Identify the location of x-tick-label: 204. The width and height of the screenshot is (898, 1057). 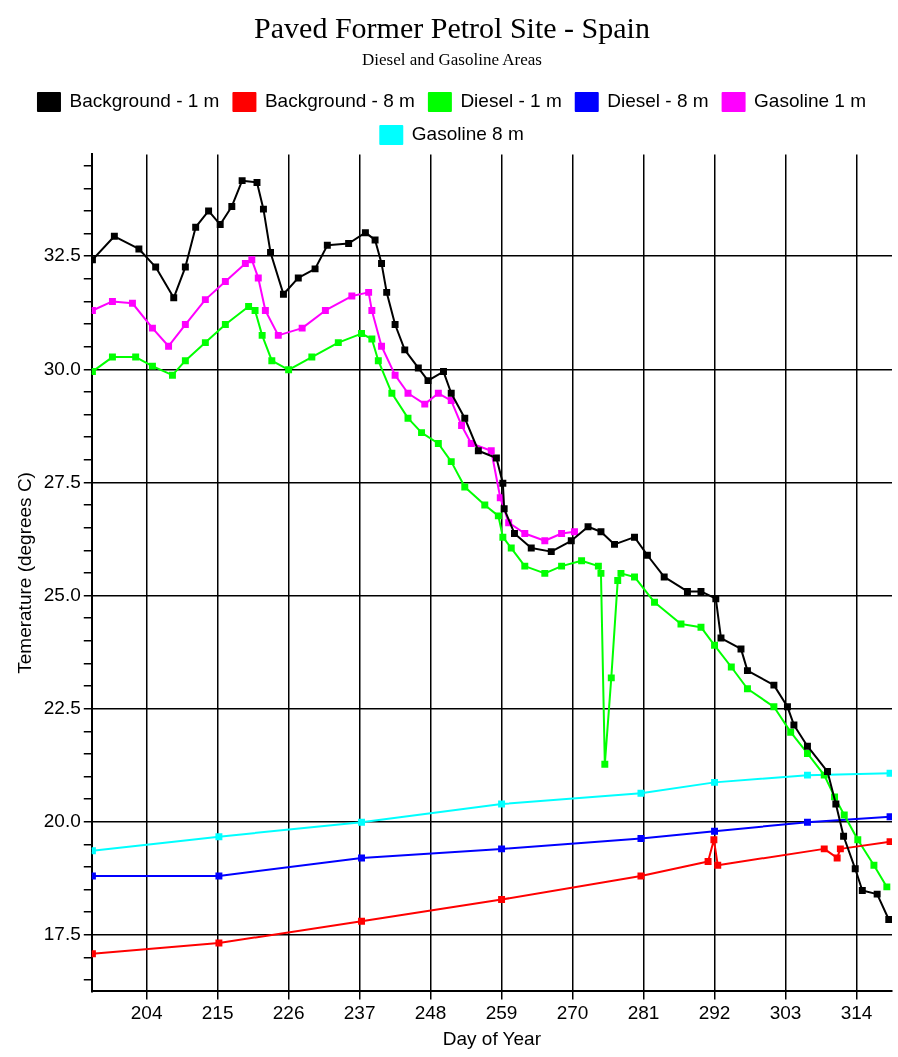
(146, 1013).